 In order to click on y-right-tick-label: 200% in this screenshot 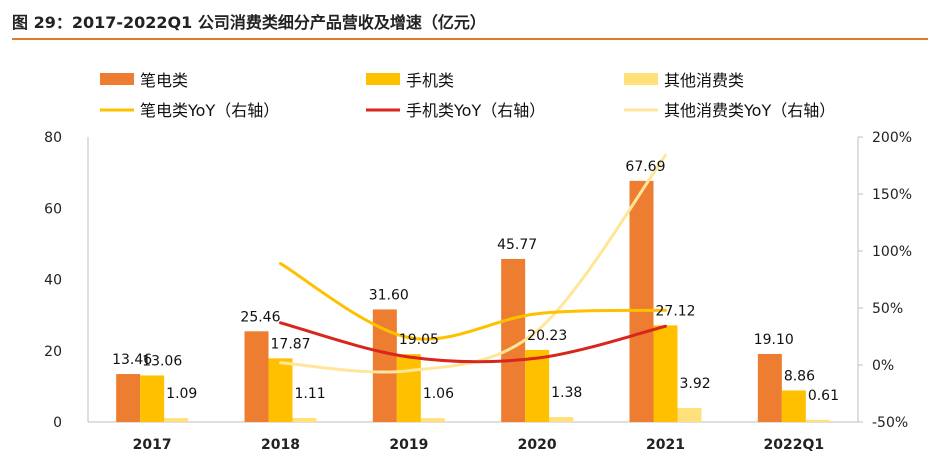, I will do `click(892, 138)`.